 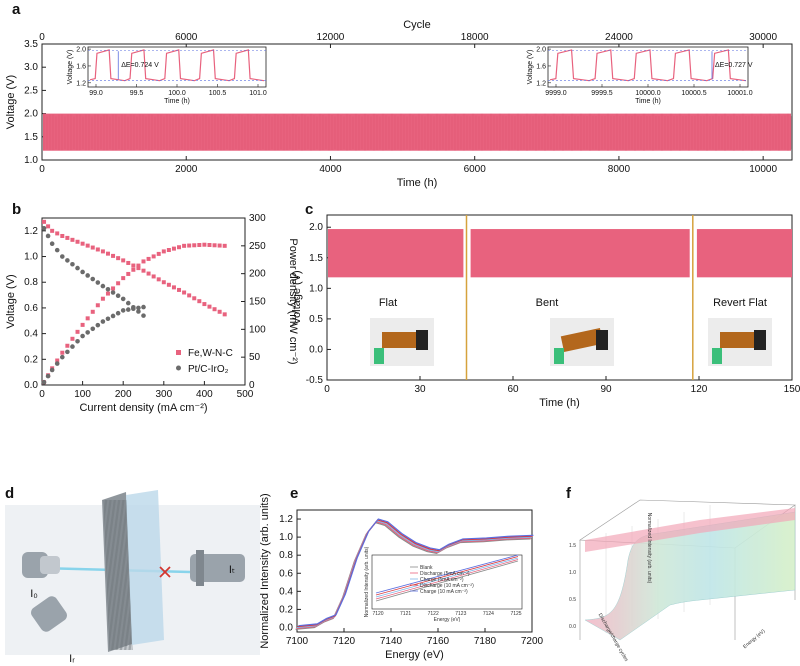 What do you see at coordinates (31, 90) in the screenshot?
I see `y-tick-label-a: 2.5` at bounding box center [31, 90].